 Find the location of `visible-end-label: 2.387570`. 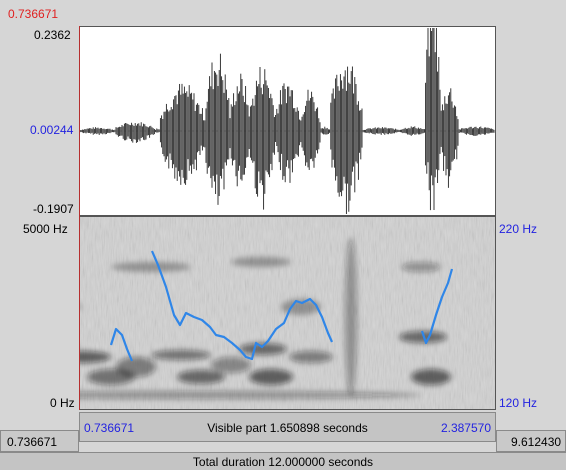

visible-end-label: 2.387570 is located at coordinates (465, 428).